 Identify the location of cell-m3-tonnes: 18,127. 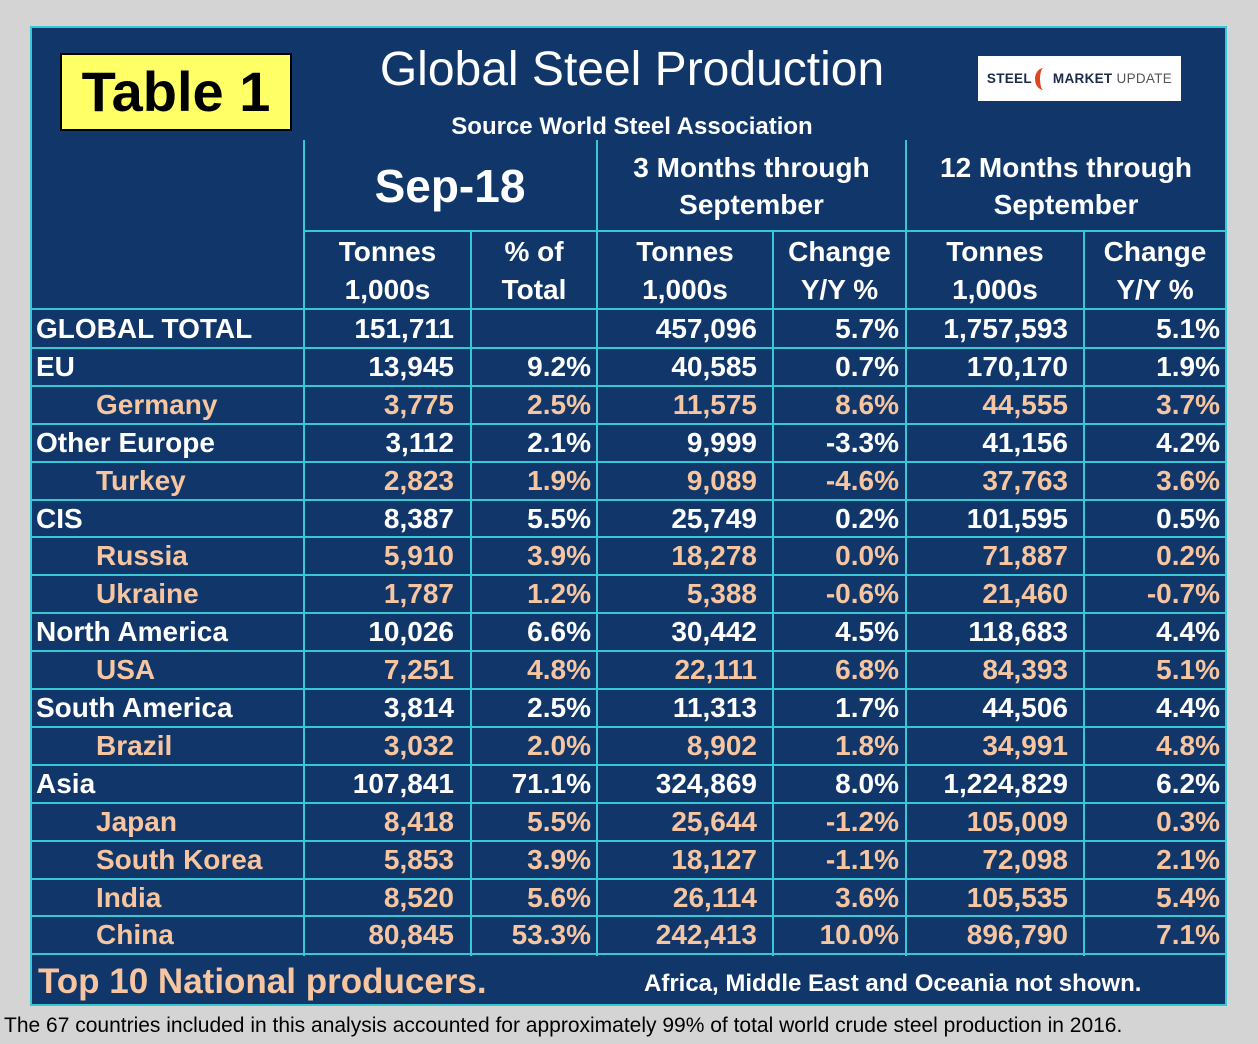
(714, 859).